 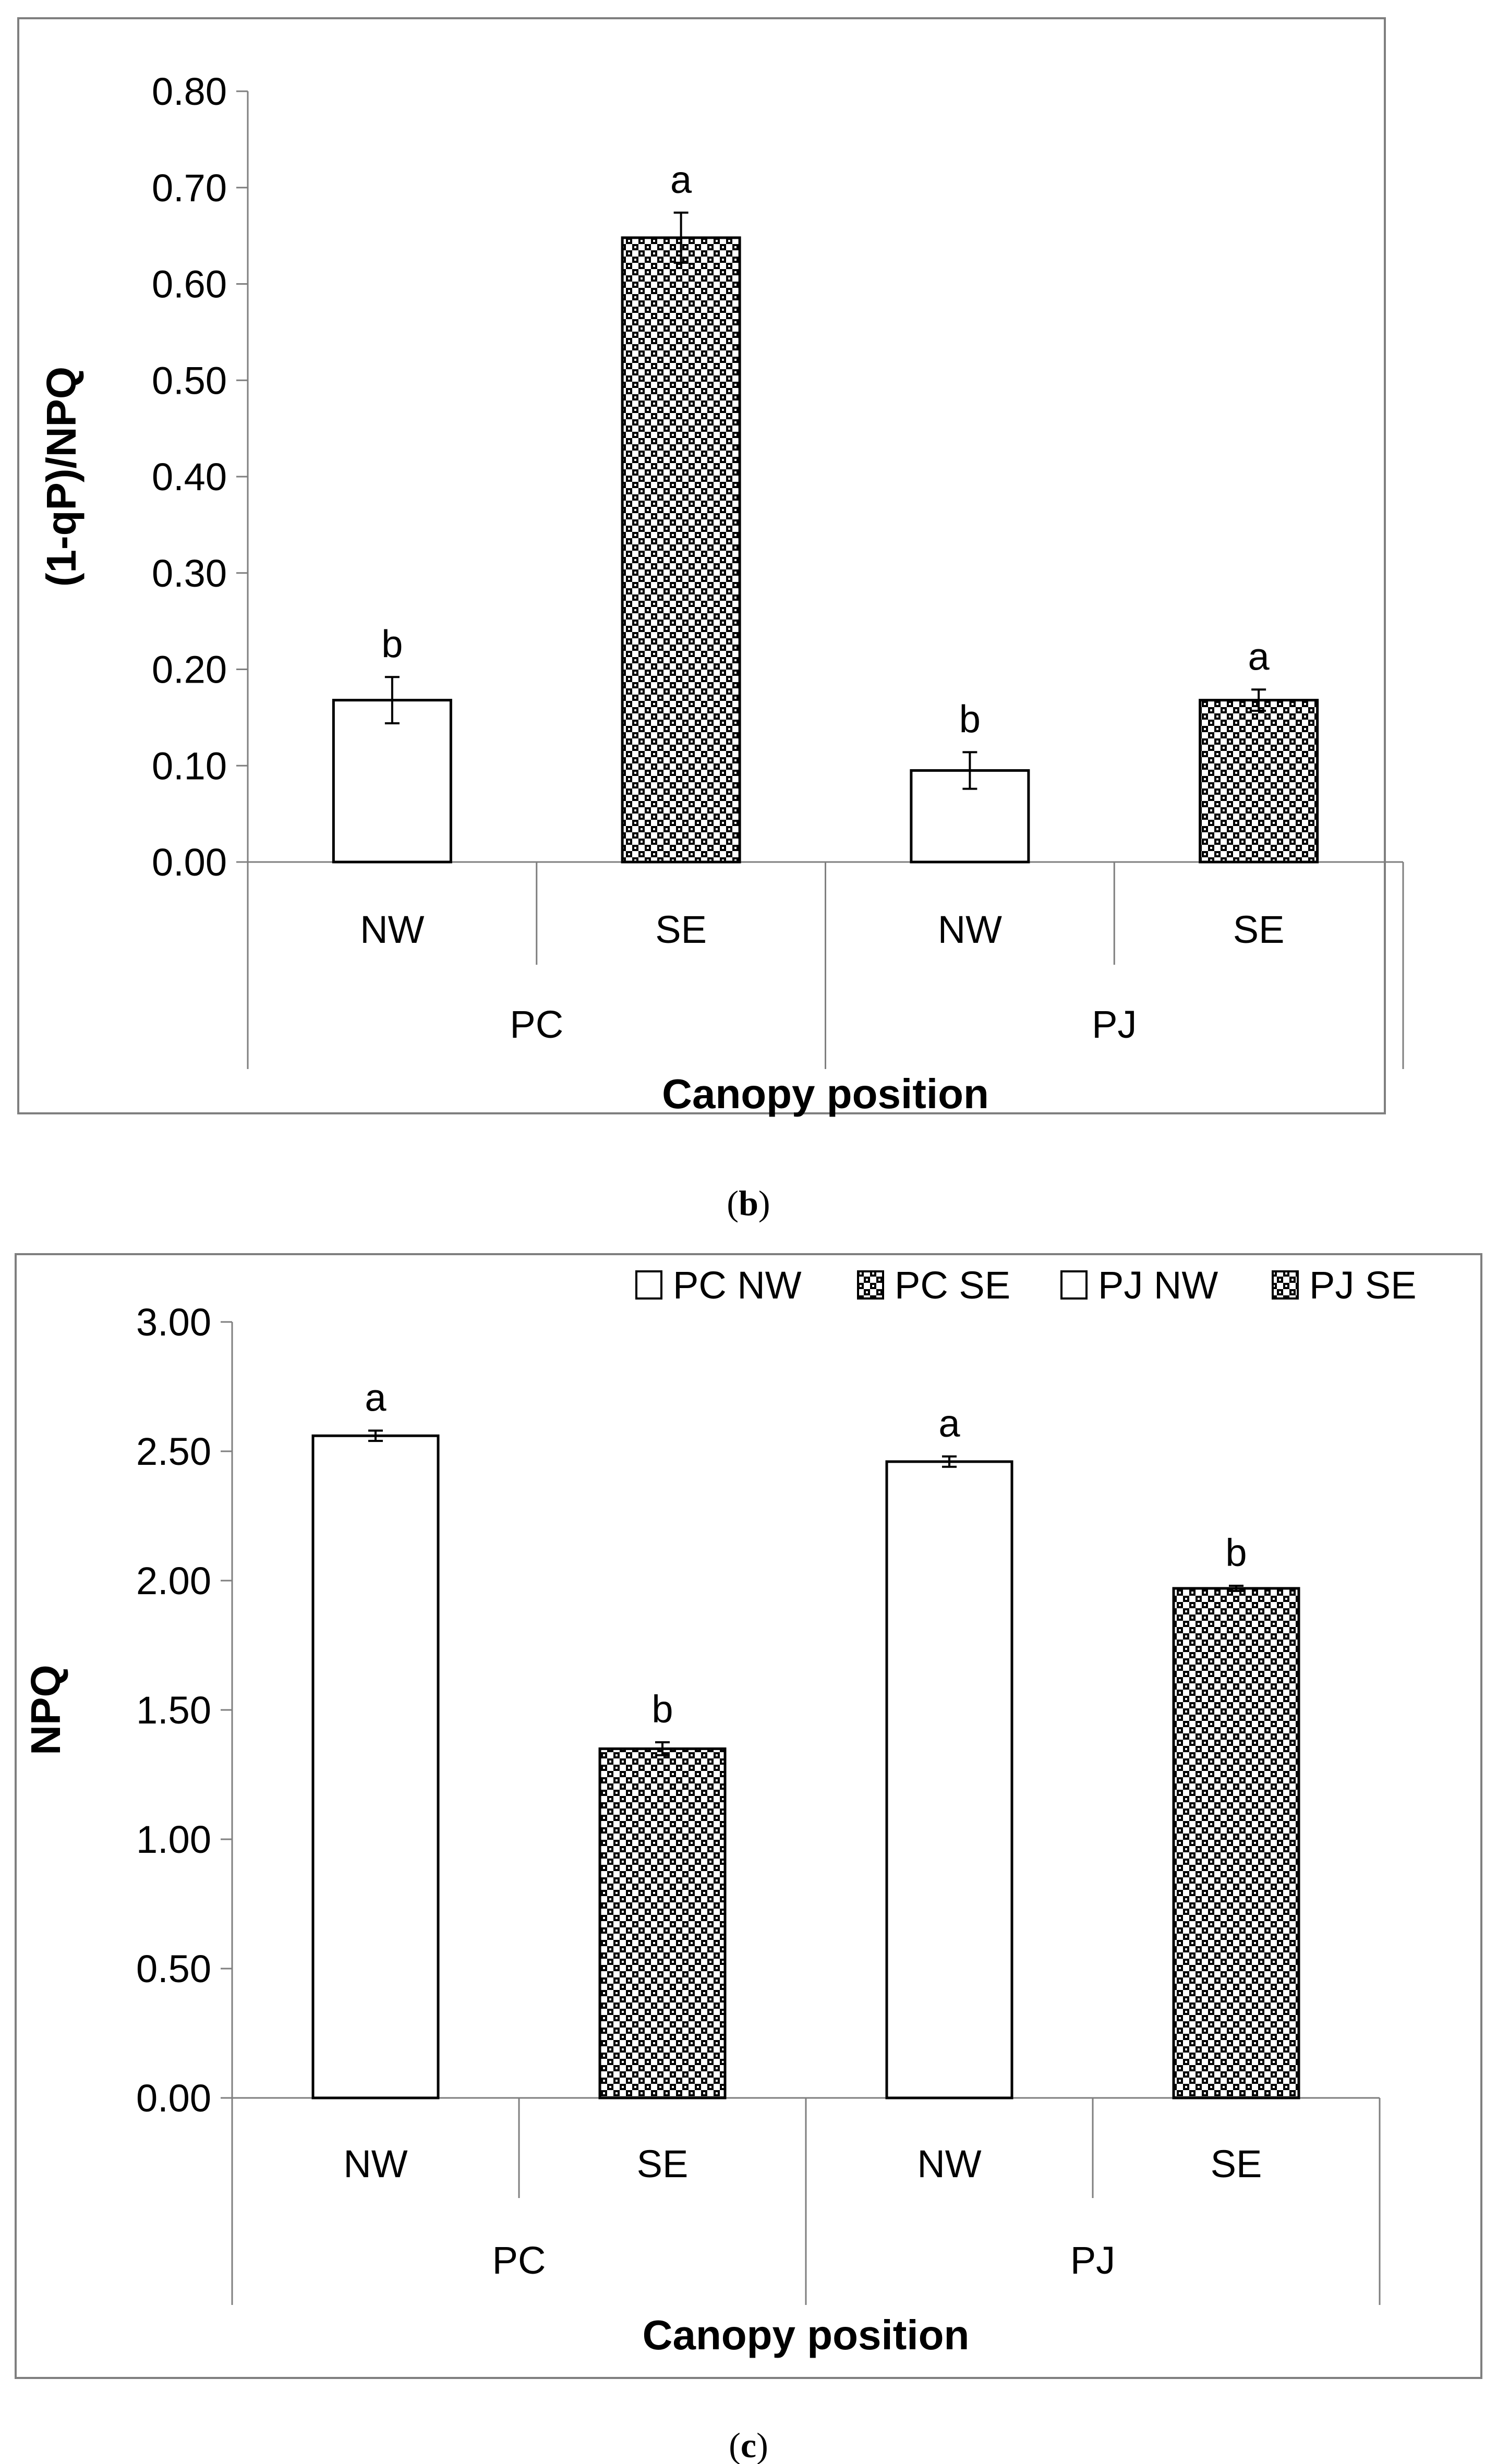 I want to click on y-tick-label: 0.80, so click(x=189, y=91).